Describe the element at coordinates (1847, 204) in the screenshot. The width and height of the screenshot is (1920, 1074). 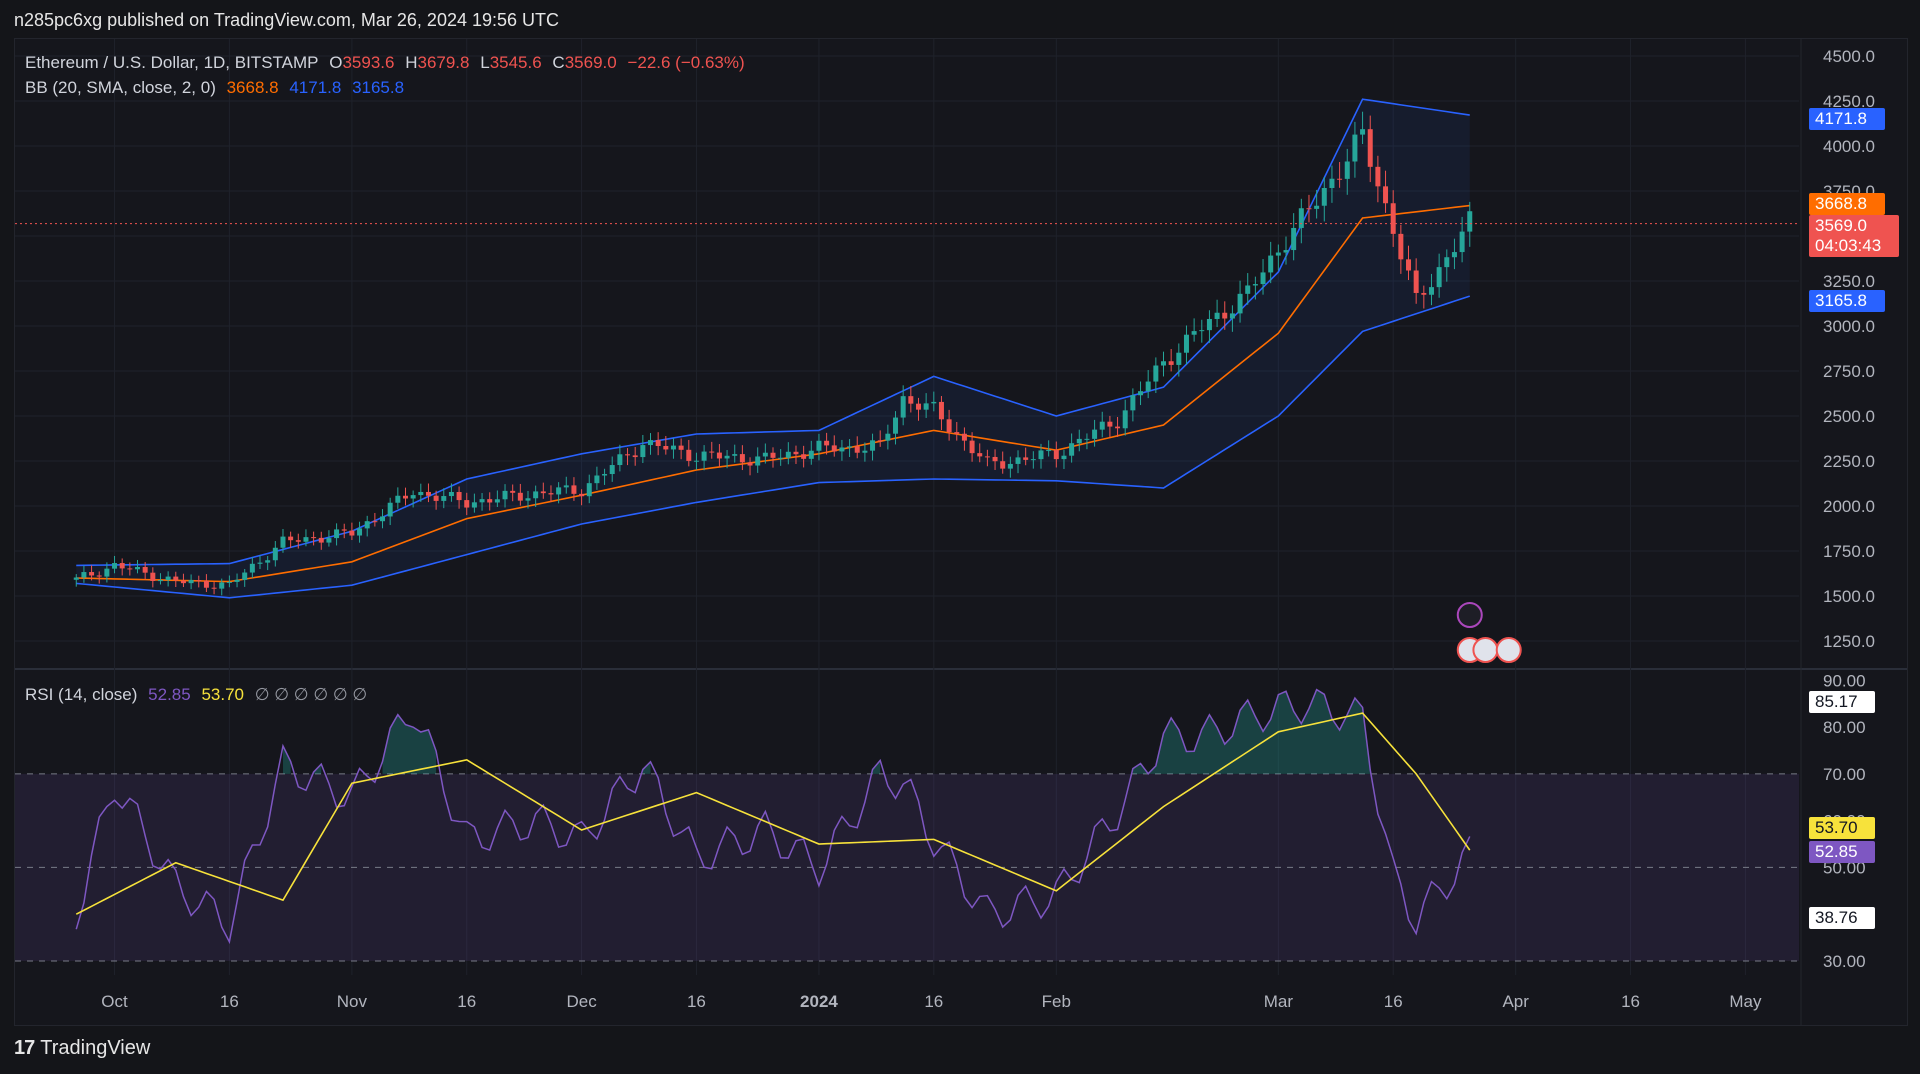
I see `bb-basis-tag: 3668.8` at that location.